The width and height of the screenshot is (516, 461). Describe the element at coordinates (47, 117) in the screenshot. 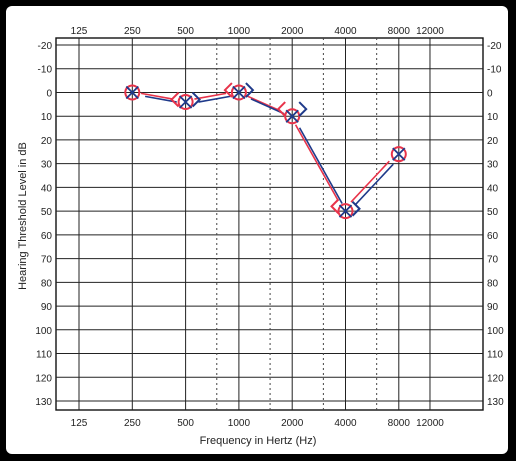

I see `y-tick-label-left: 10` at that location.